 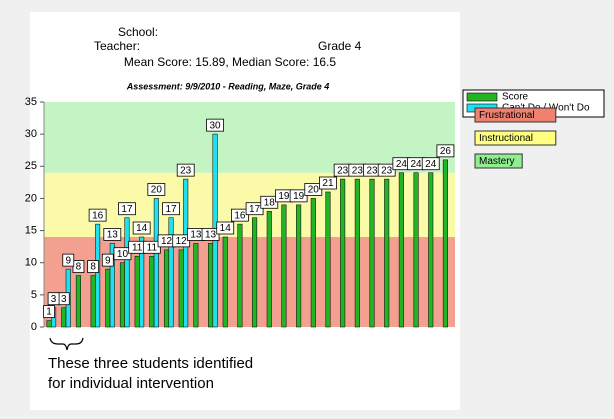 What do you see at coordinates (131, 383) in the screenshot?
I see `annotation: for individual intervention` at bounding box center [131, 383].